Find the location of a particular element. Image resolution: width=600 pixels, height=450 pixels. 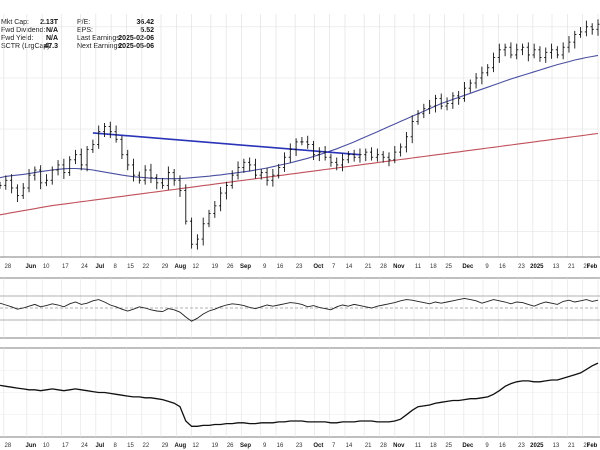

x-tick-label: Dec is located at coordinates (468, 446).